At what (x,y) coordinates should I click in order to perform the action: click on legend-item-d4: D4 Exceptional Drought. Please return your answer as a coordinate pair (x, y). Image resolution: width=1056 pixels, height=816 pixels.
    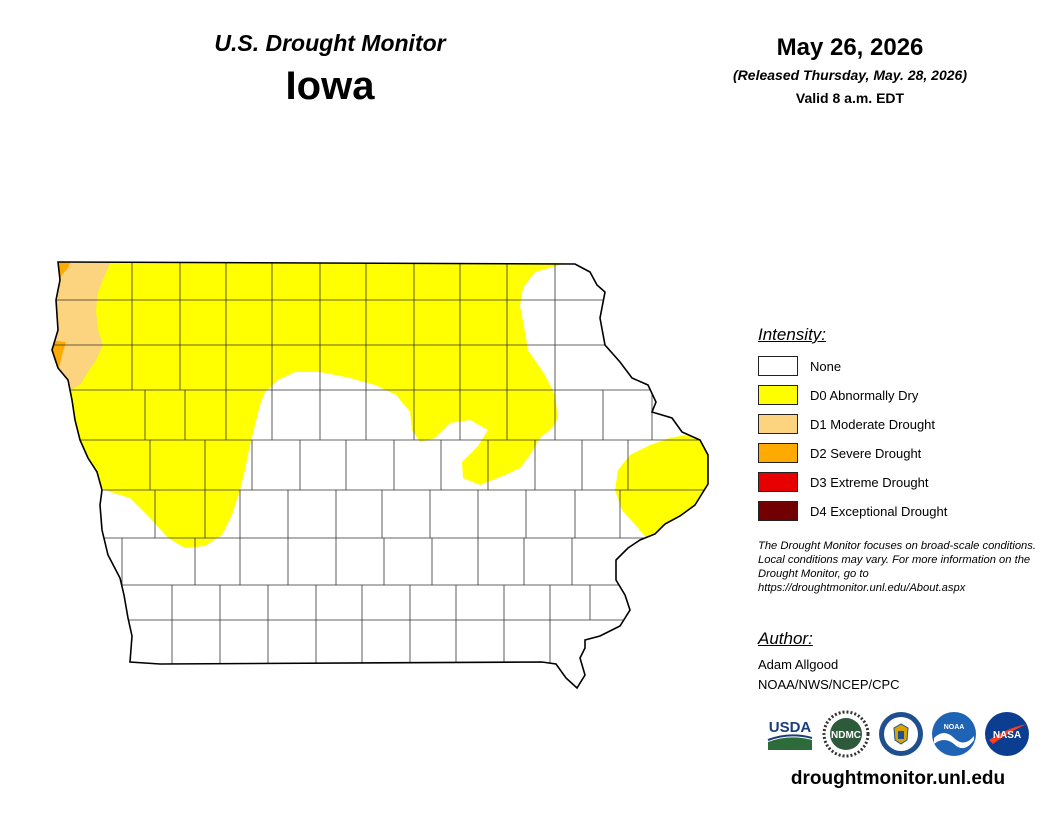
    Looking at the image, I should click on (852, 511).